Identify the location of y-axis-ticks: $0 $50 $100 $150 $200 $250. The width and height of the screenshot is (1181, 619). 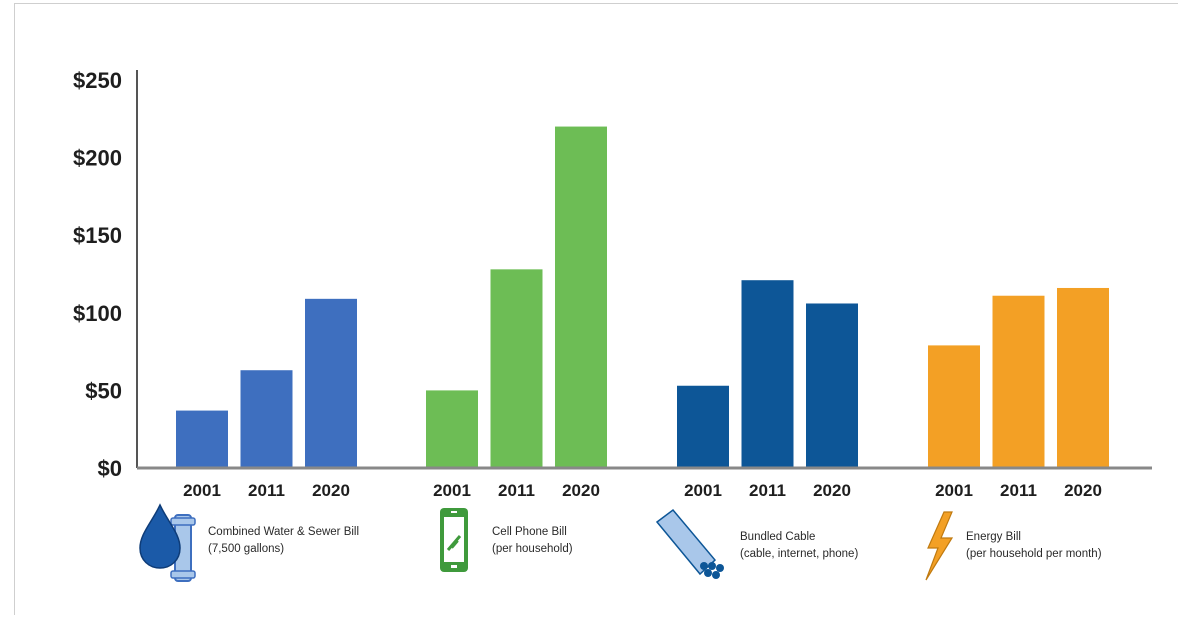
(97, 274).